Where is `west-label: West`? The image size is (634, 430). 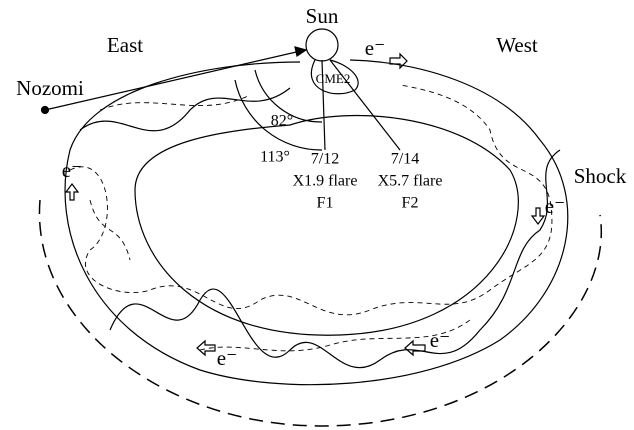
west-label: West is located at coordinates (517, 45).